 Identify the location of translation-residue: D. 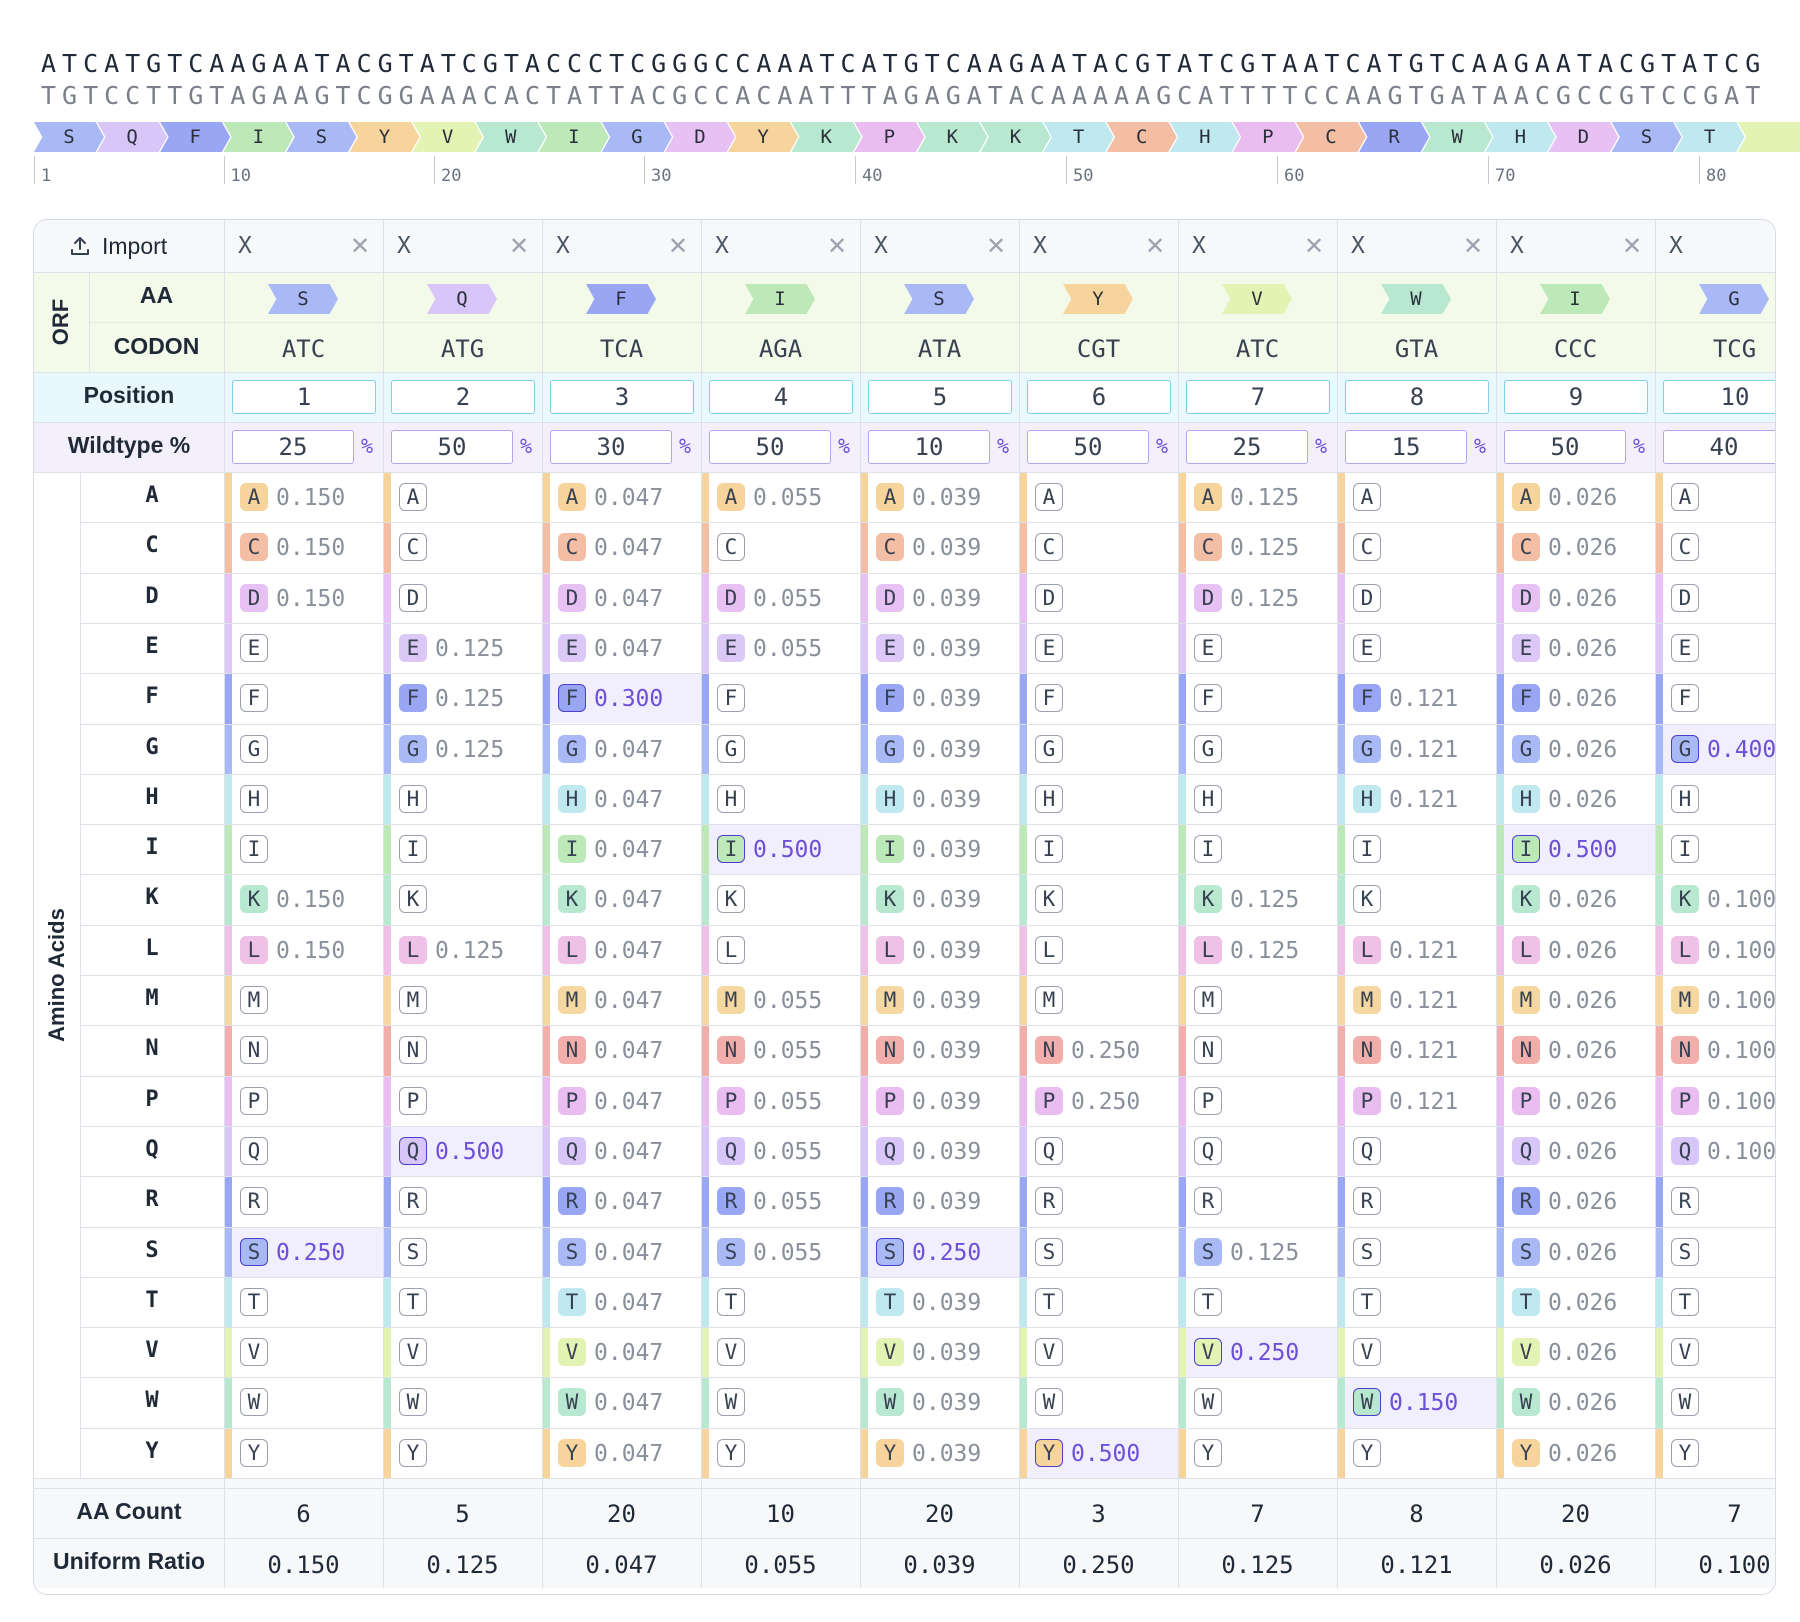
(700, 137).